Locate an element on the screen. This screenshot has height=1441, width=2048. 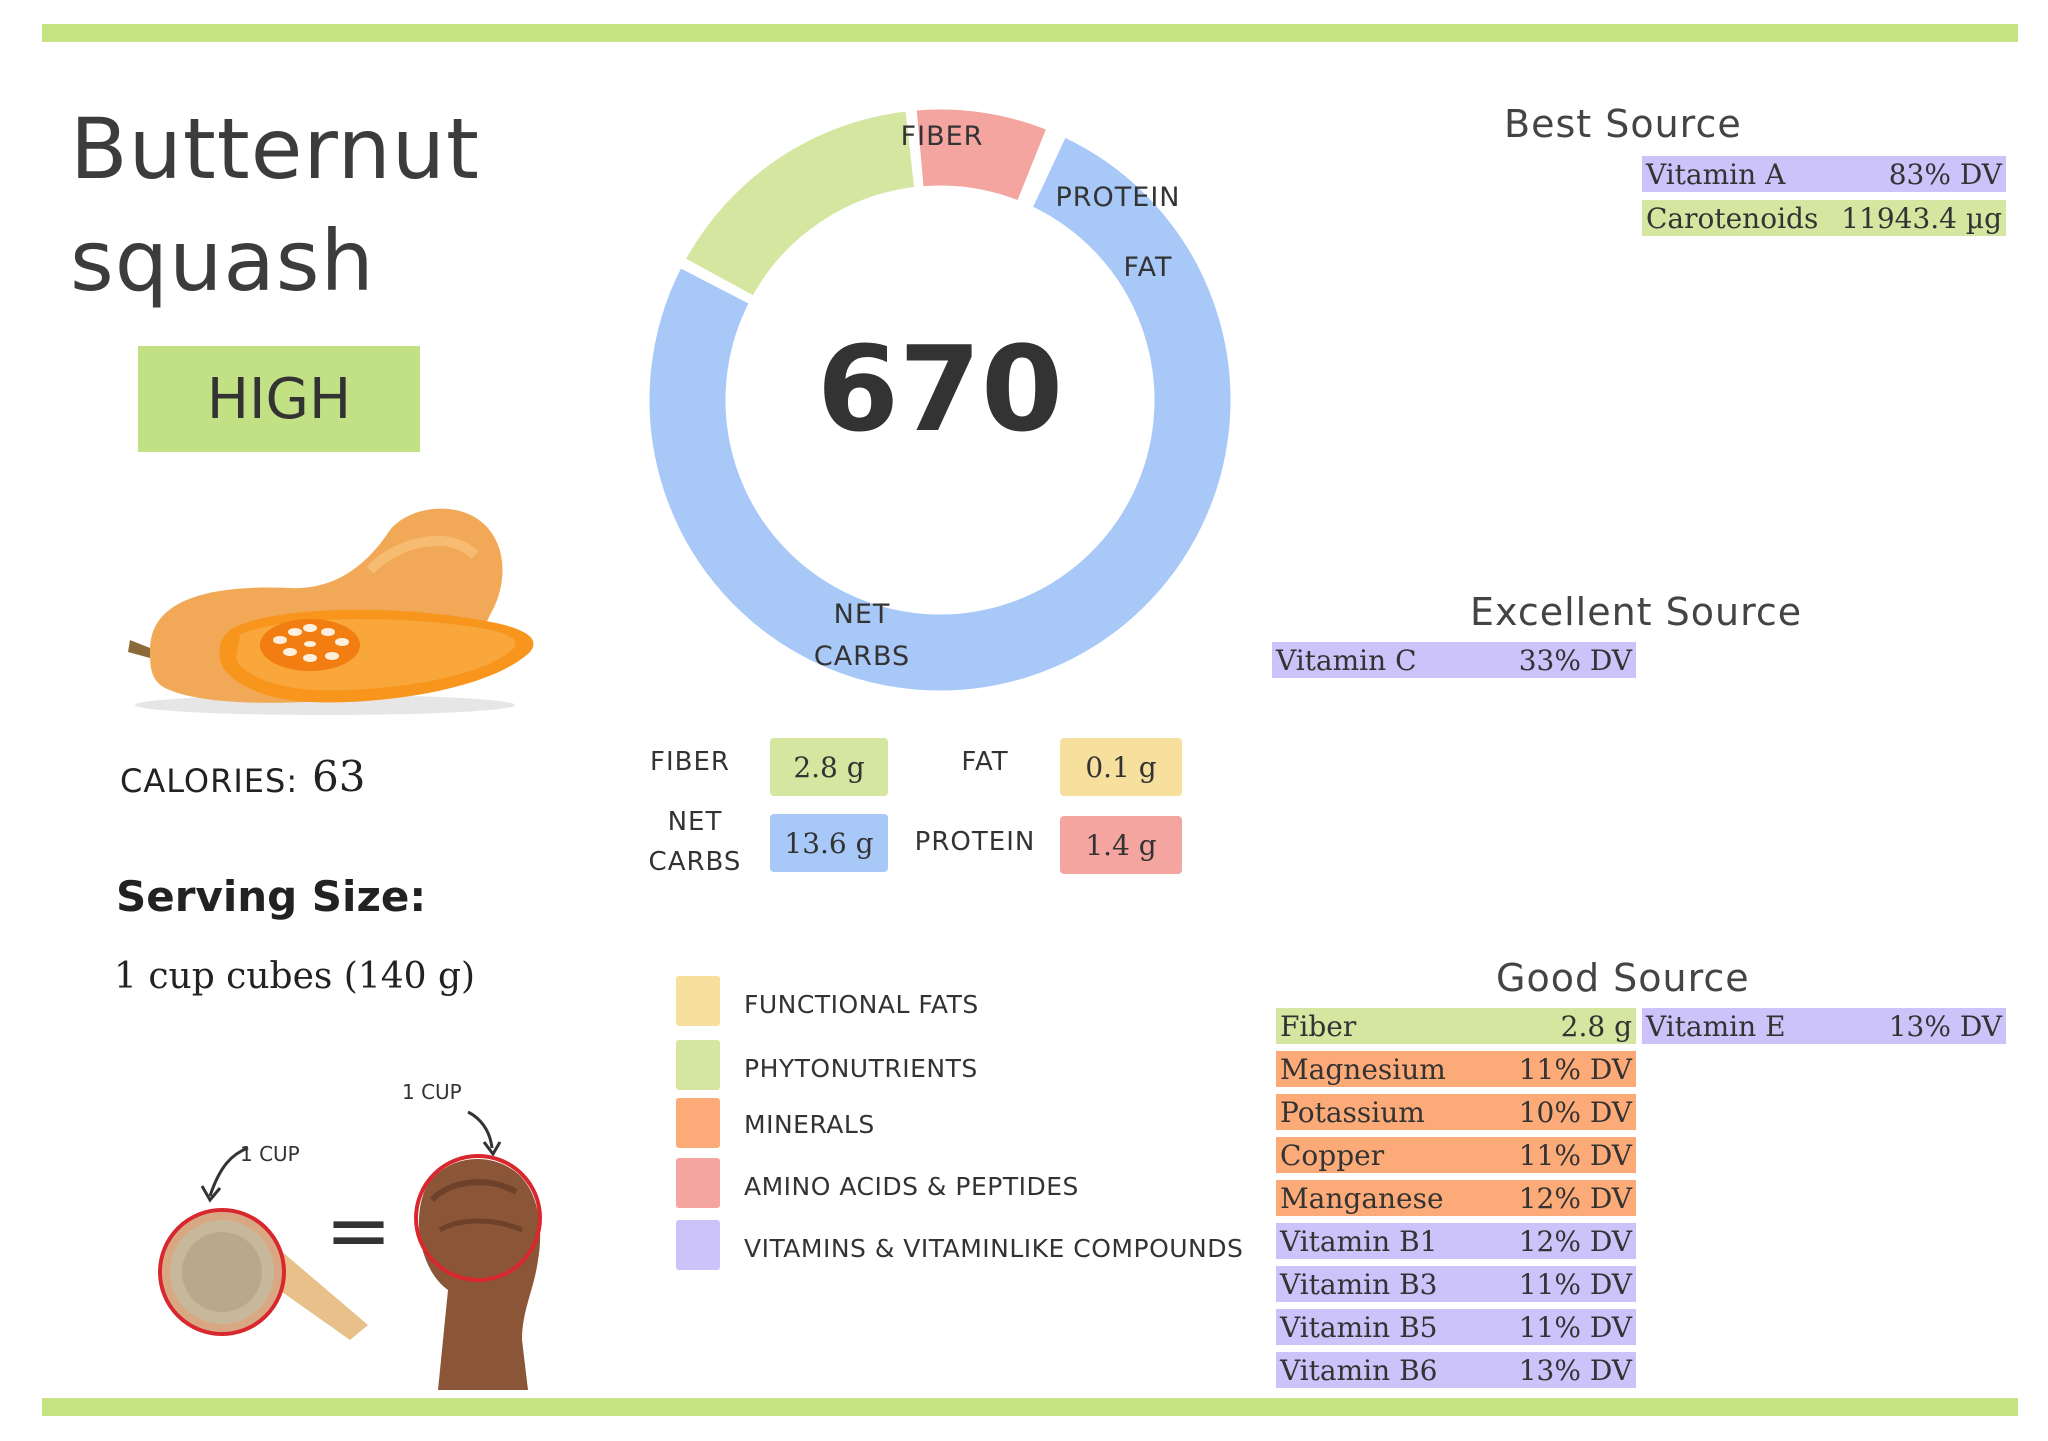
macro-net-label: NET is located at coordinates (695, 822).